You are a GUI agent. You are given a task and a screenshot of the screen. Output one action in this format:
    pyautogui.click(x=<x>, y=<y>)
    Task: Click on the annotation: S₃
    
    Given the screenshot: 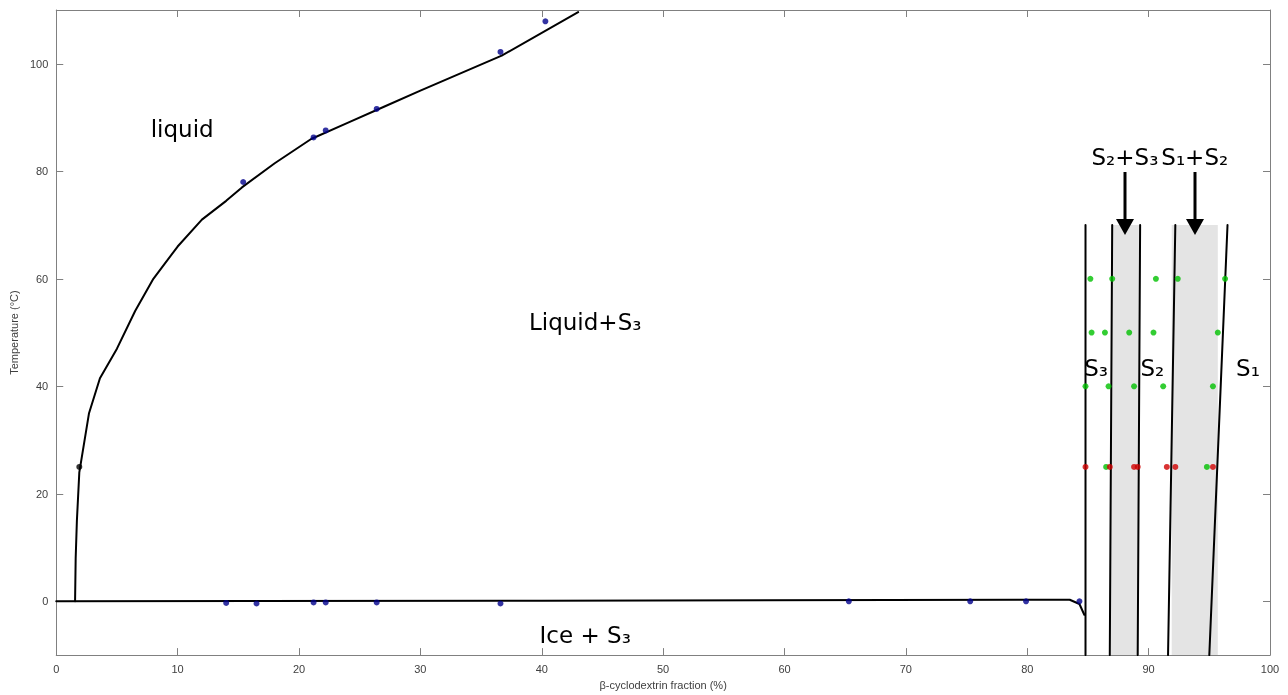 What is the action you would take?
    pyautogui.click(x=1096, y=367)
    